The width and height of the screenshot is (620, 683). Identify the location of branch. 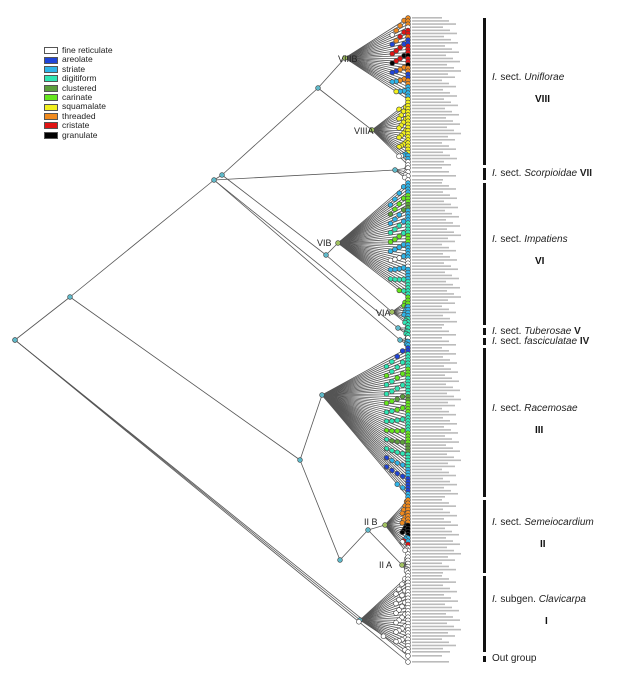
(185, 378).